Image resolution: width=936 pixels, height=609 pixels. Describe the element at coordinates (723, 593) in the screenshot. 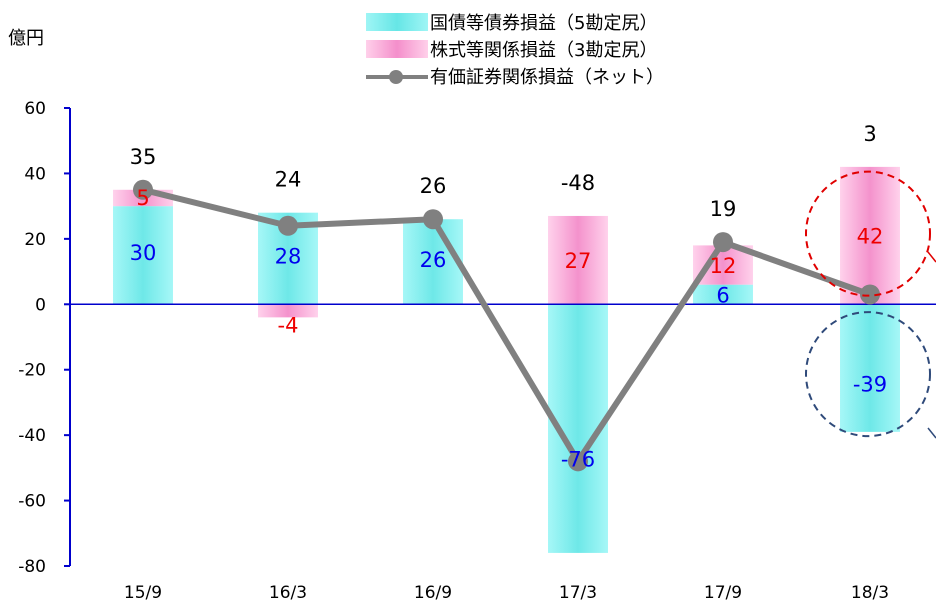

I see `x-tick-label-17/9: 17/9` at that location.